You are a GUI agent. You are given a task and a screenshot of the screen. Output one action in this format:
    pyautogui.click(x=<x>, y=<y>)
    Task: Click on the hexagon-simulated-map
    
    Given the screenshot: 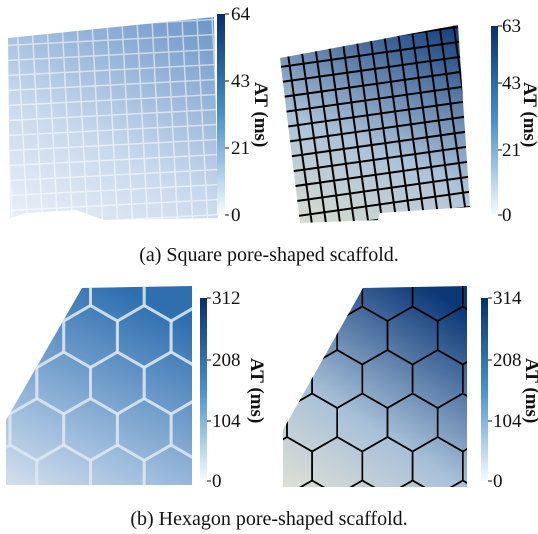 What is the action you would take?
    pyautogui.click(x=375, y=386)
    